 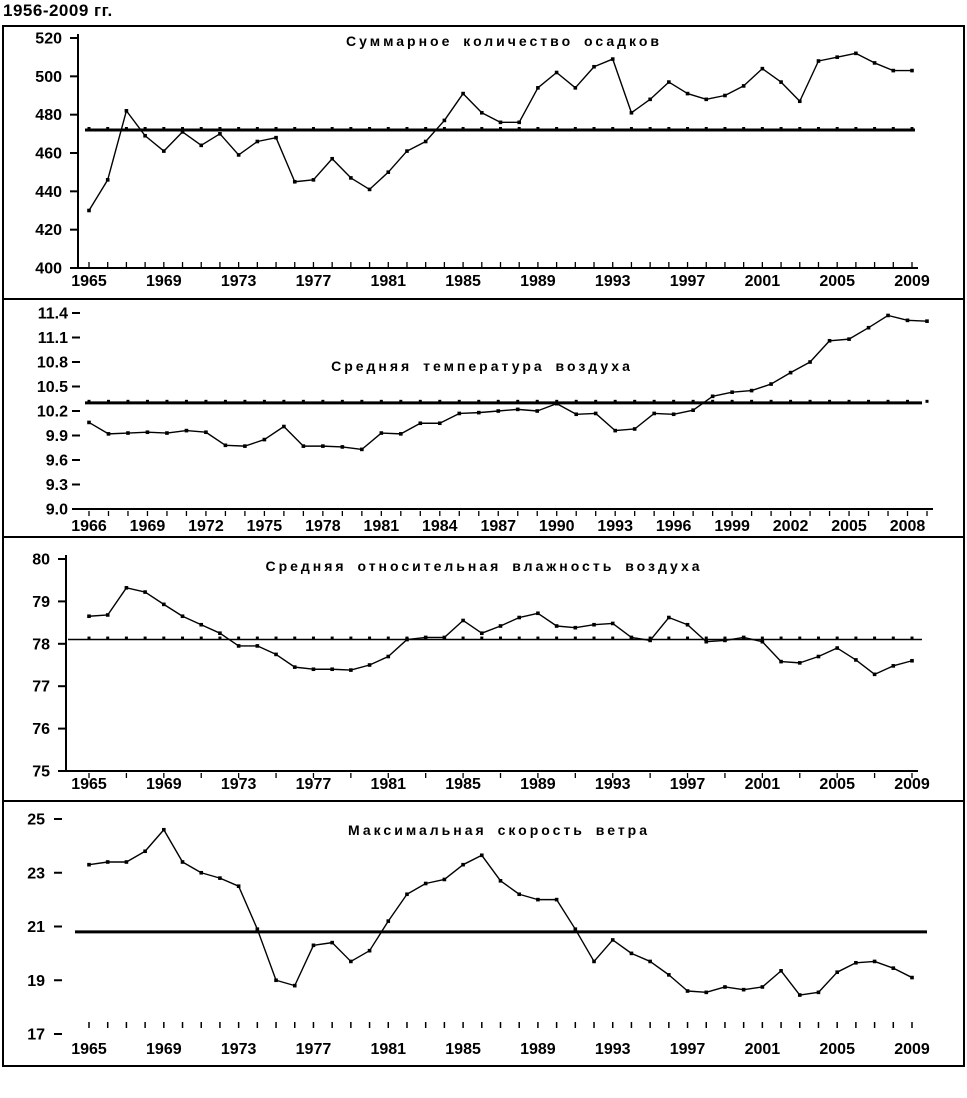 What do you see at coordinates (36, 873) in the screenshot?
I see `y-tick-label: 23` at bounding box center [36, 873].